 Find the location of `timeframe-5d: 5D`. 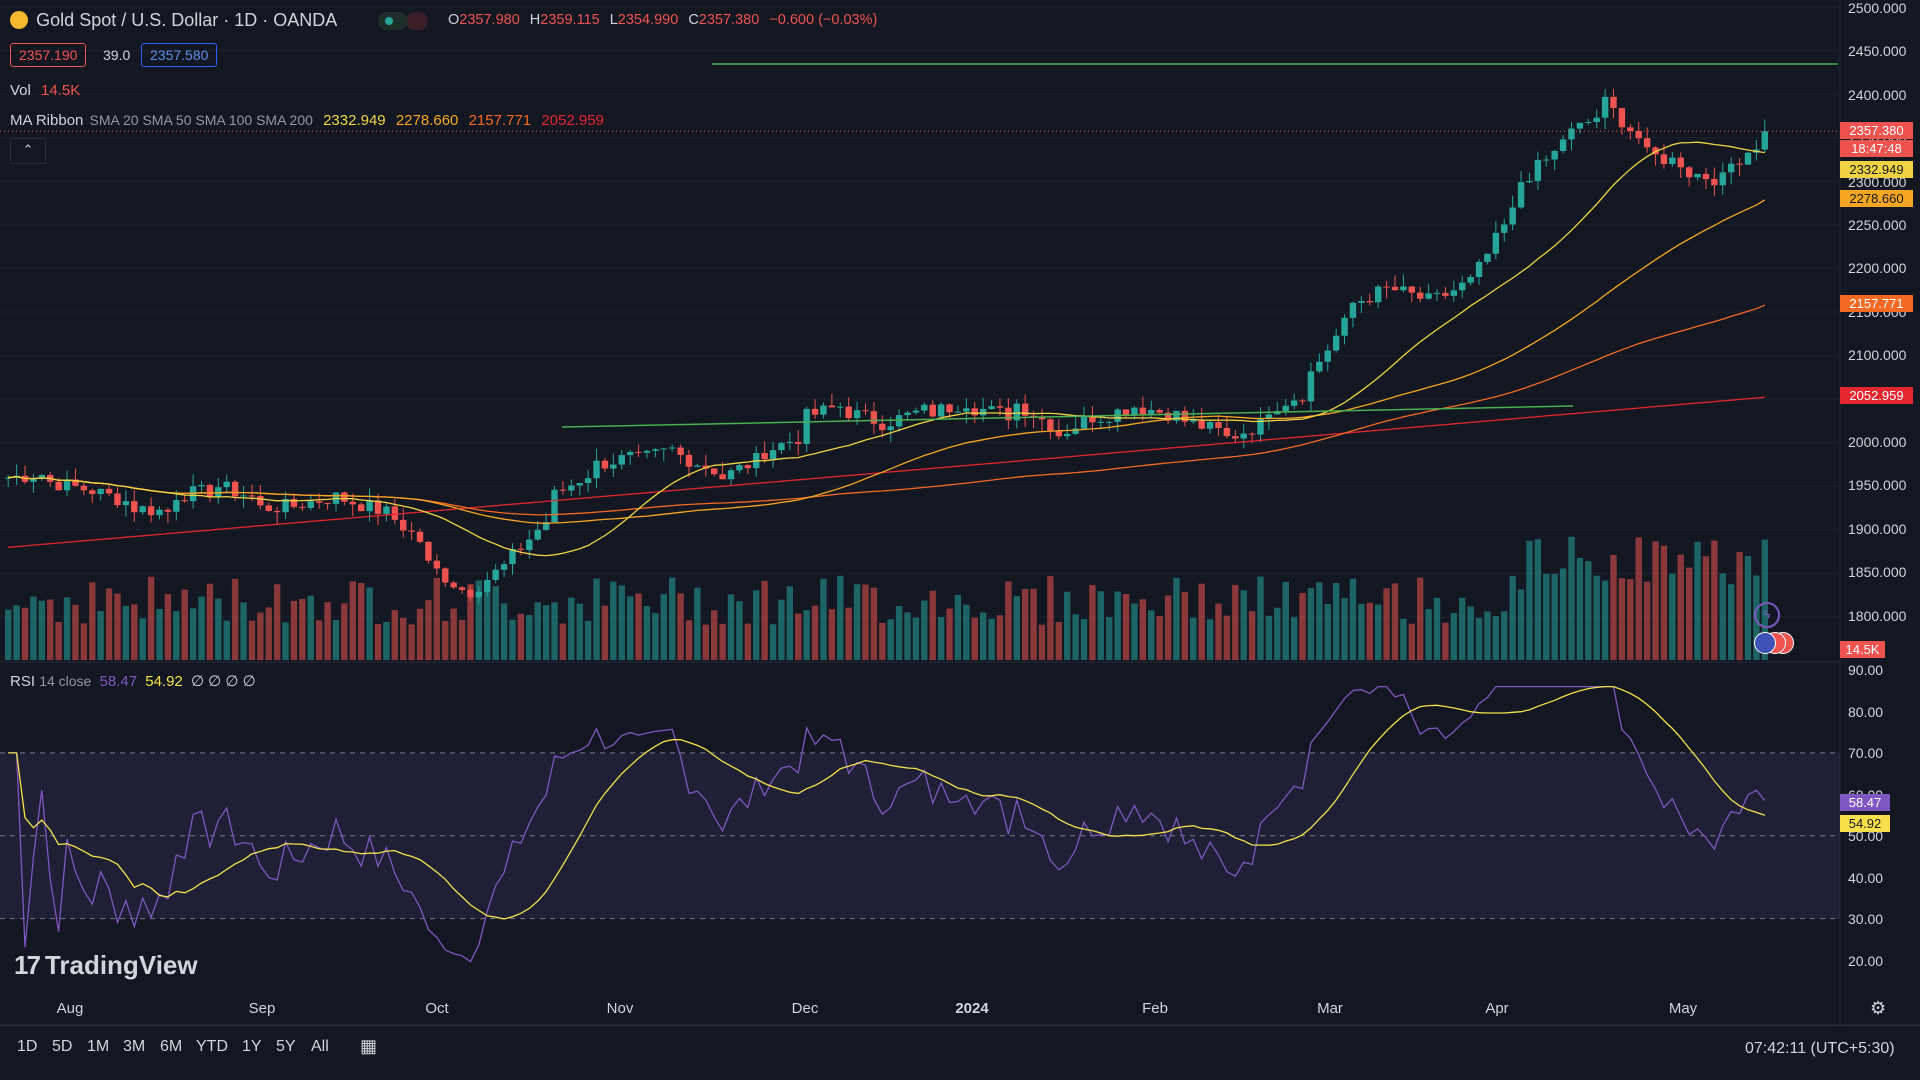

timeframe-5d: 5D is located at coordinates (62, 1046).